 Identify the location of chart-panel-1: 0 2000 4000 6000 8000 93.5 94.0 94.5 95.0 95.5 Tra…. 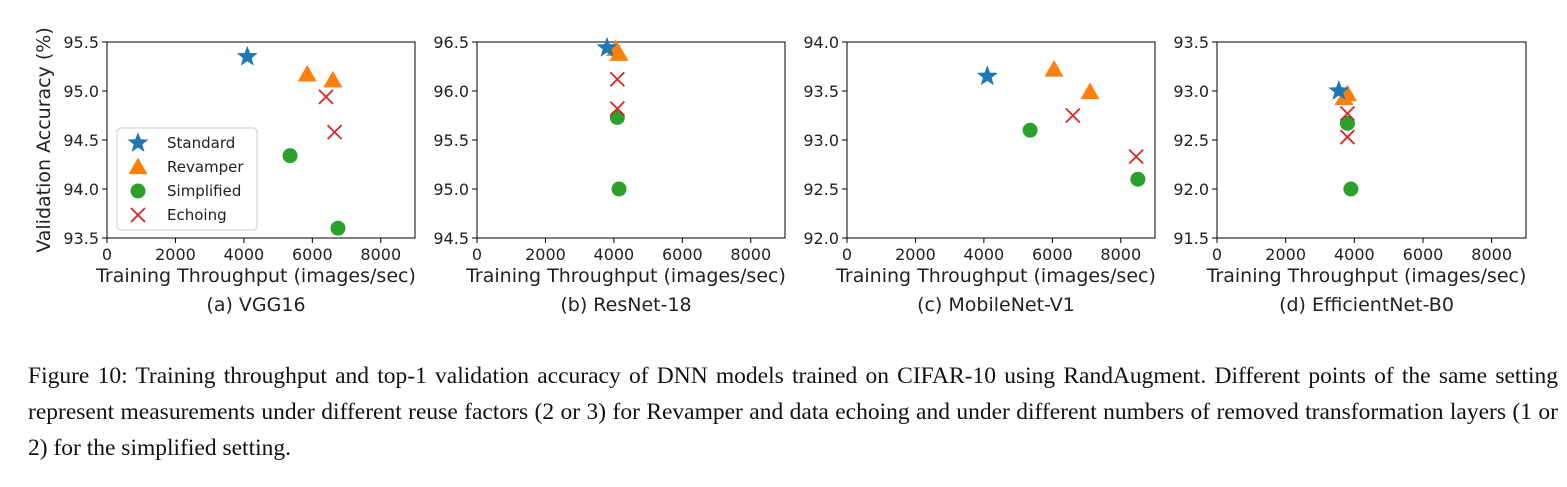
(224, 171).